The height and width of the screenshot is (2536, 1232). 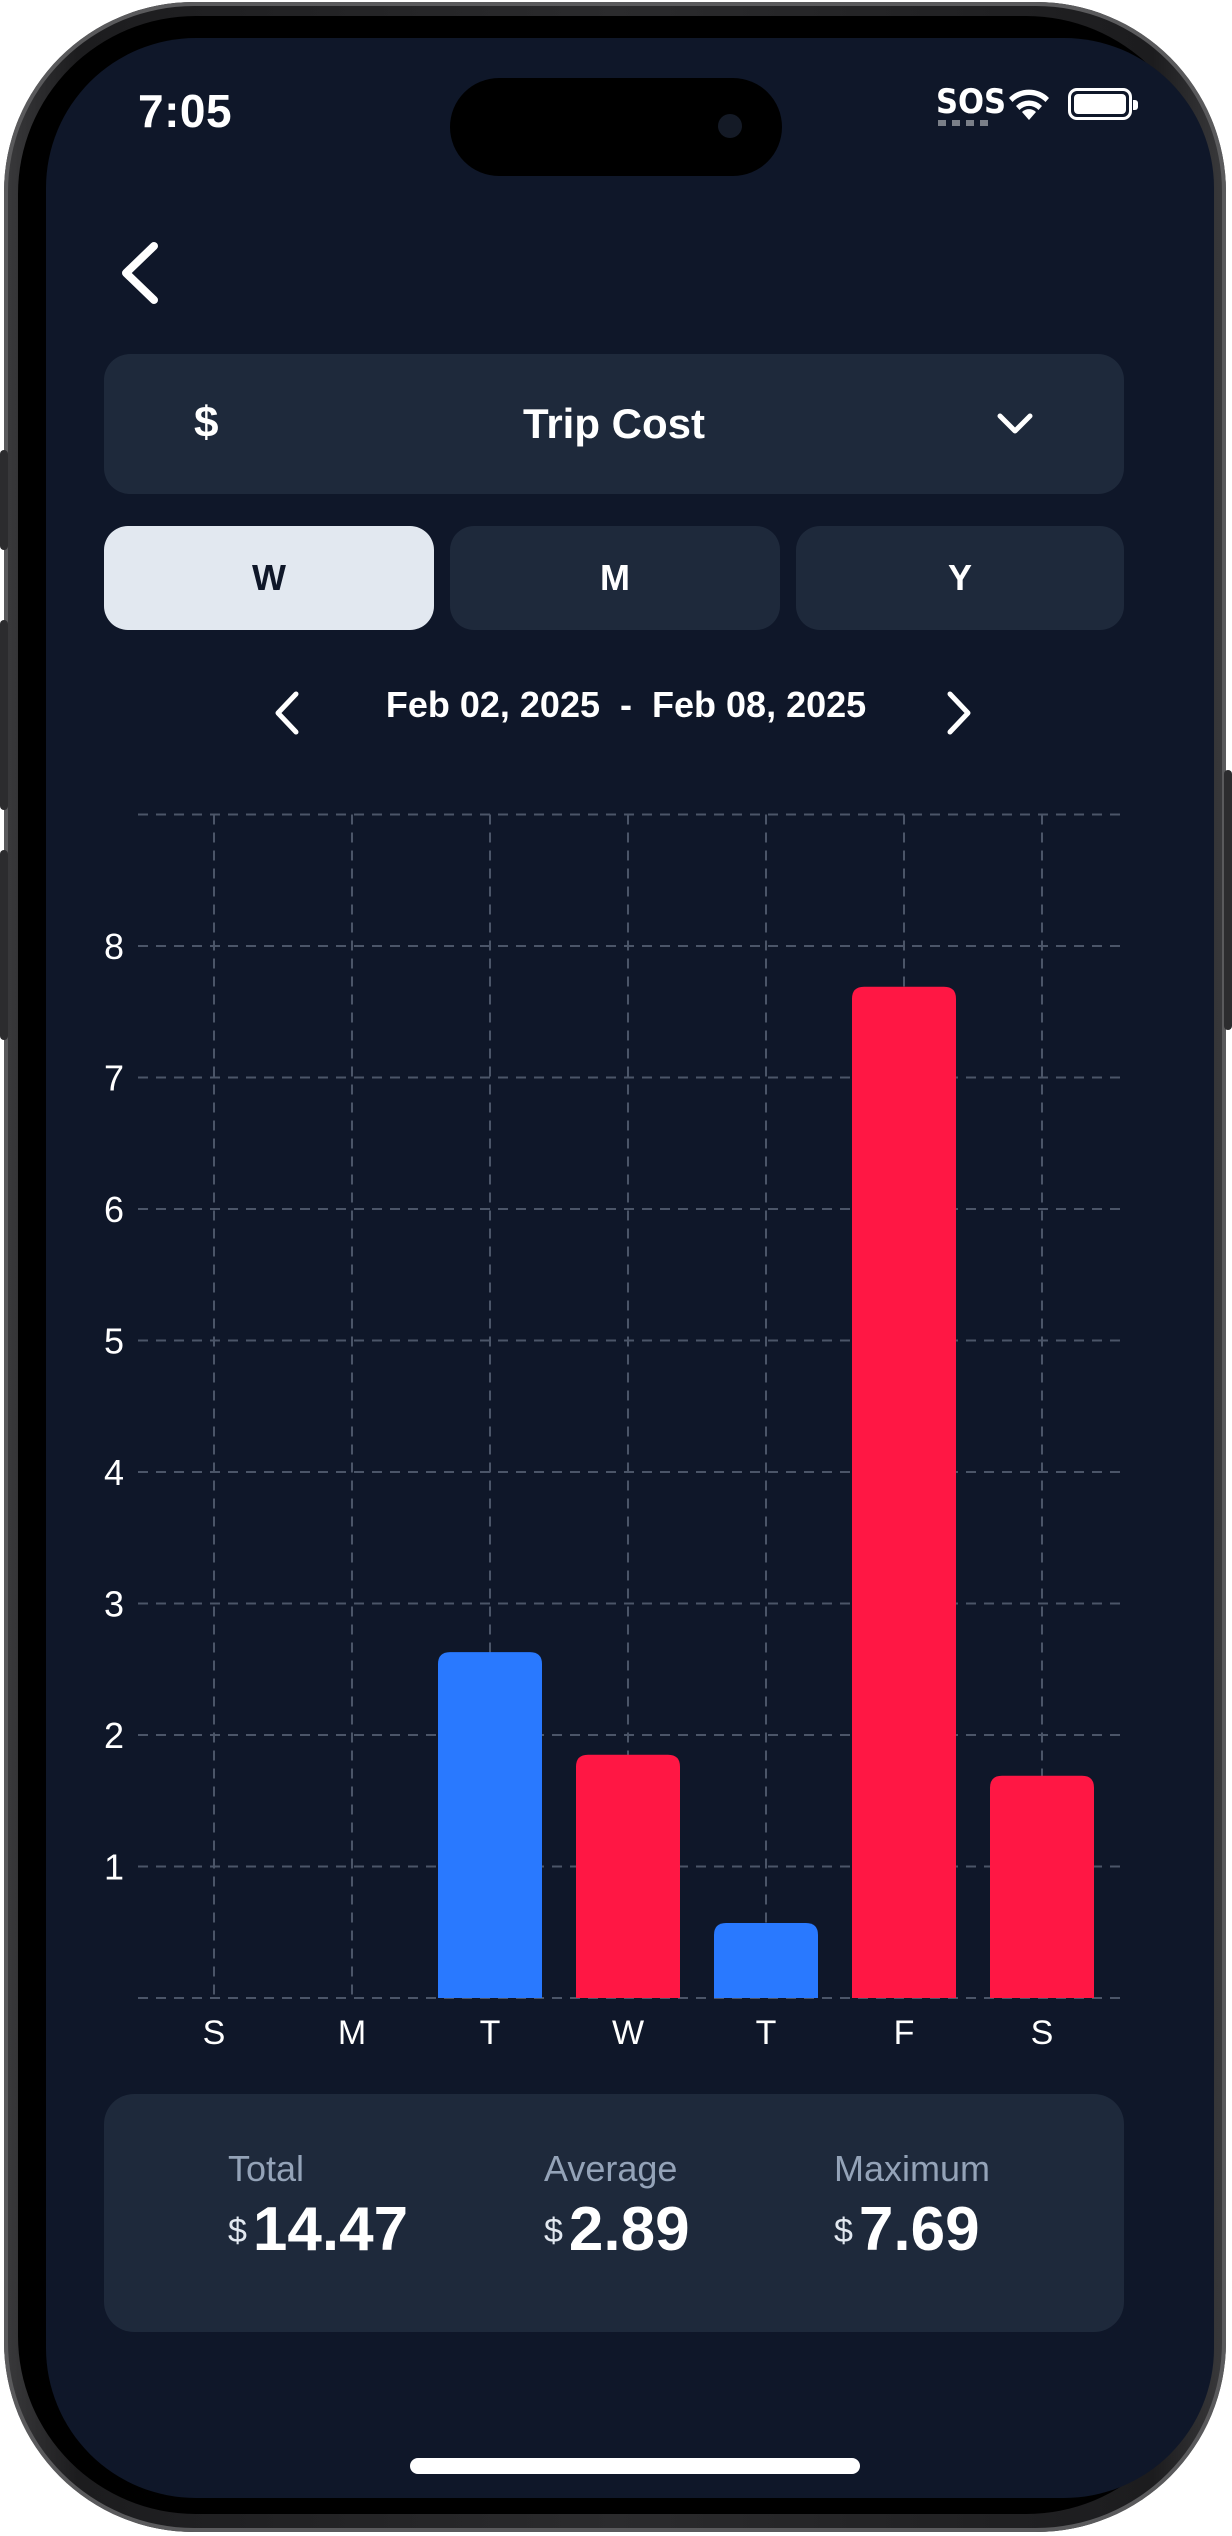 I want to click on y-tick-label: 1, so click(x=114, y=1867).